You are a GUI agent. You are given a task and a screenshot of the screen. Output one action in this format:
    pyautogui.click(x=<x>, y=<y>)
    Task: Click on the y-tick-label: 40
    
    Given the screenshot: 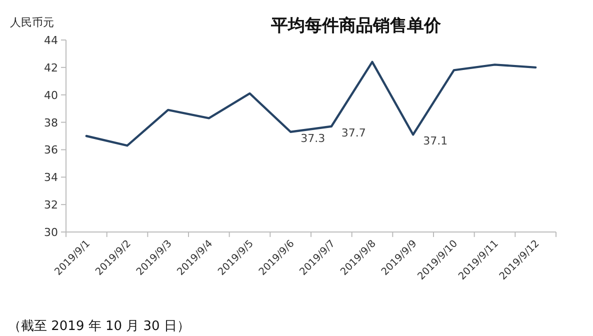 What is the action you would take?
    pyautogui.click(x=51, y=95)
    